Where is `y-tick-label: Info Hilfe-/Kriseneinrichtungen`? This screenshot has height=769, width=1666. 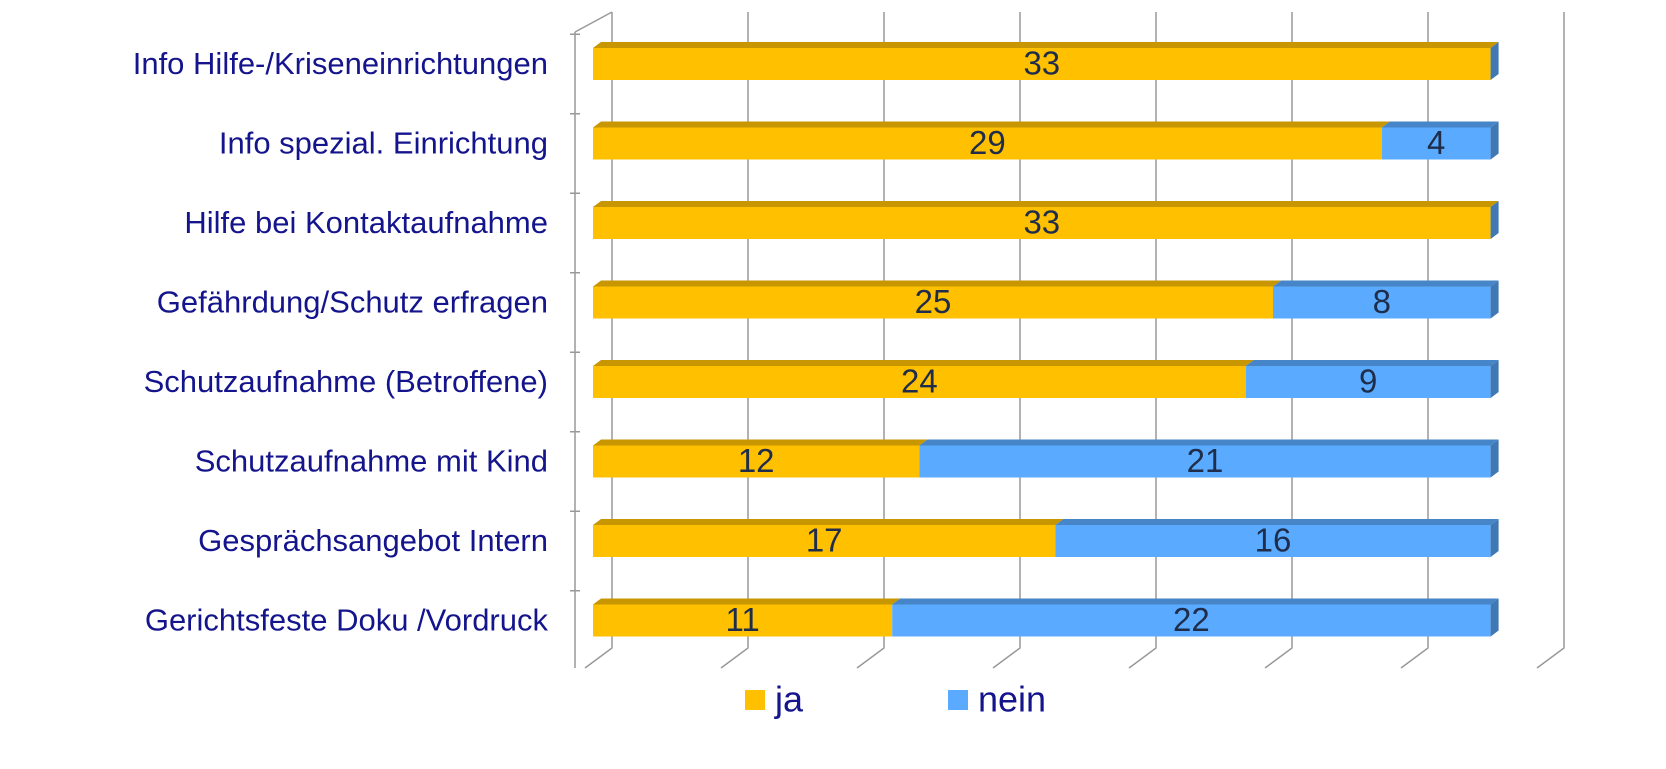
y-tick-label: Info Hilfe-/Kriseneinrichtungen is located at coordinates (340, 63).